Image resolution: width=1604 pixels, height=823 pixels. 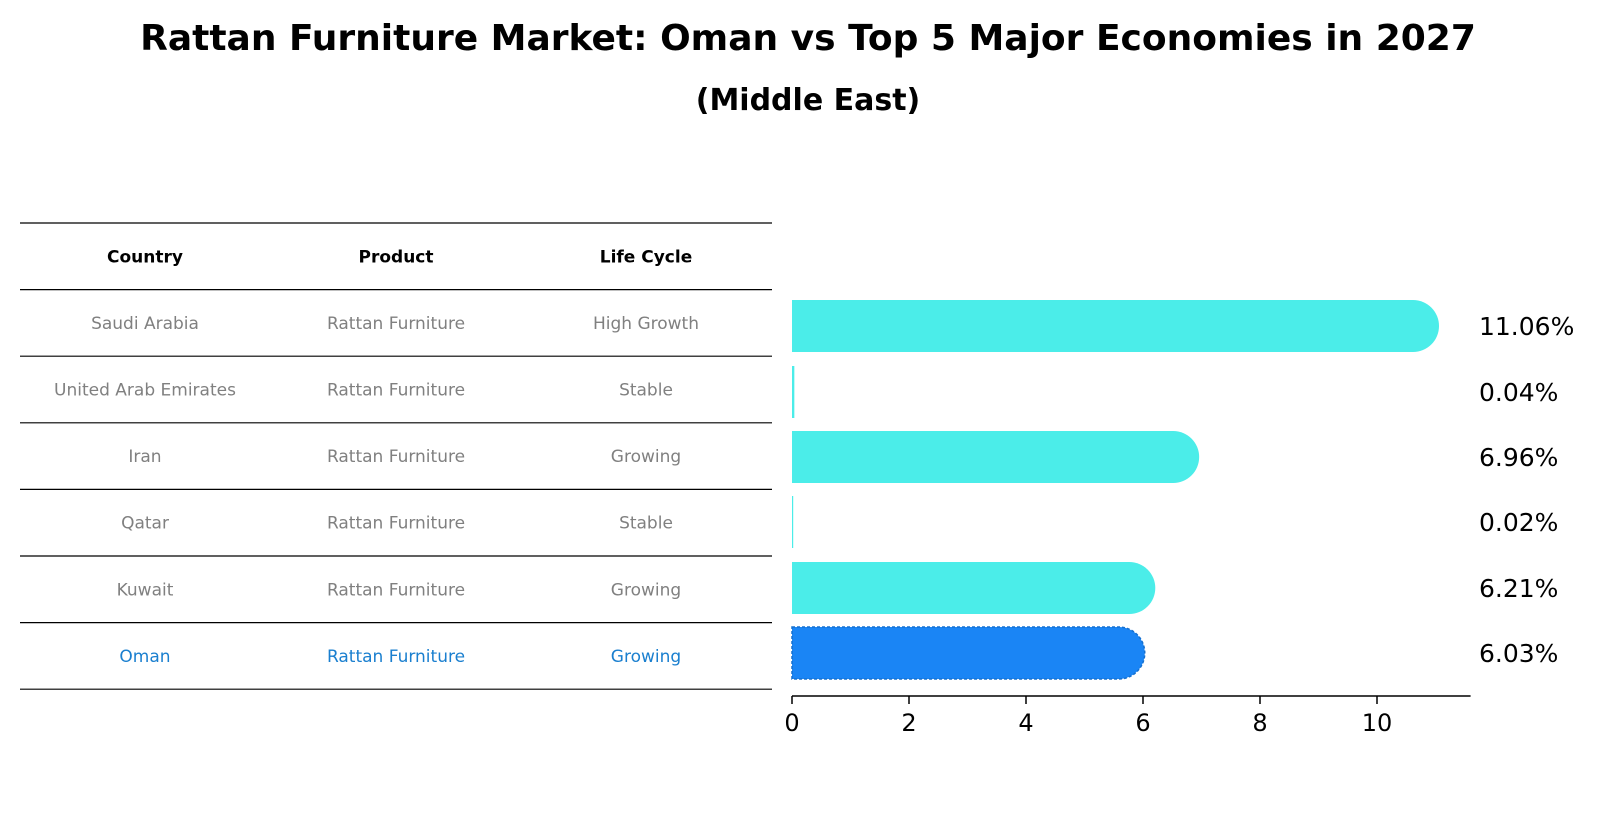 What do you see at coordinates (646, 257) in the screenshot?
I see `table-header-cell: Life Cycle` at bounding box center [646, 257].